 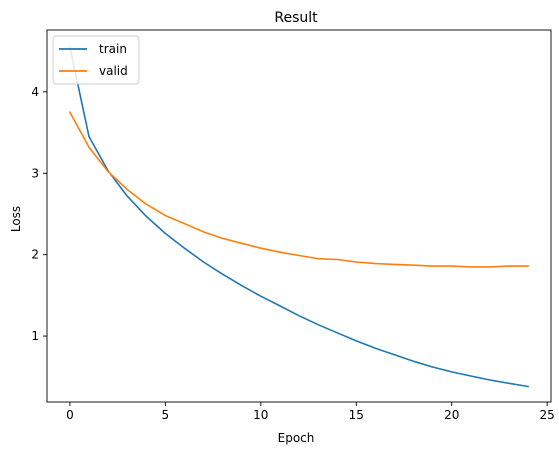 What do you see at coordinates (35, 336) in the screenshot?
I see `y-tick-label: 1` at bounding box center [35, 336].